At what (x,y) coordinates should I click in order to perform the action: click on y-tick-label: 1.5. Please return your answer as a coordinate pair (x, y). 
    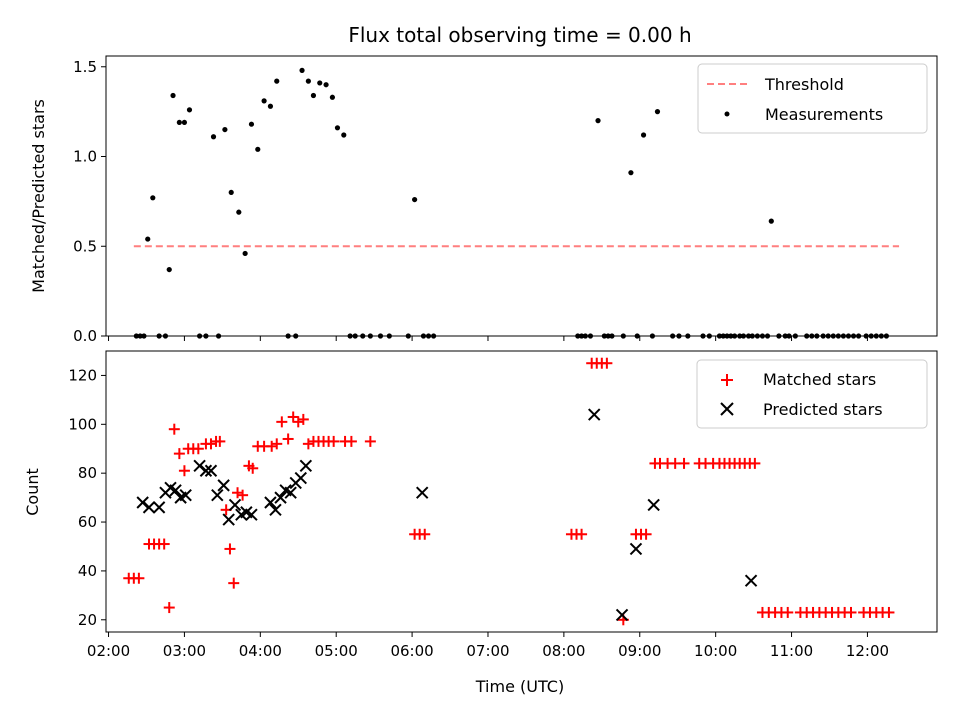
    Looking at the image, I should click on (85, 67).